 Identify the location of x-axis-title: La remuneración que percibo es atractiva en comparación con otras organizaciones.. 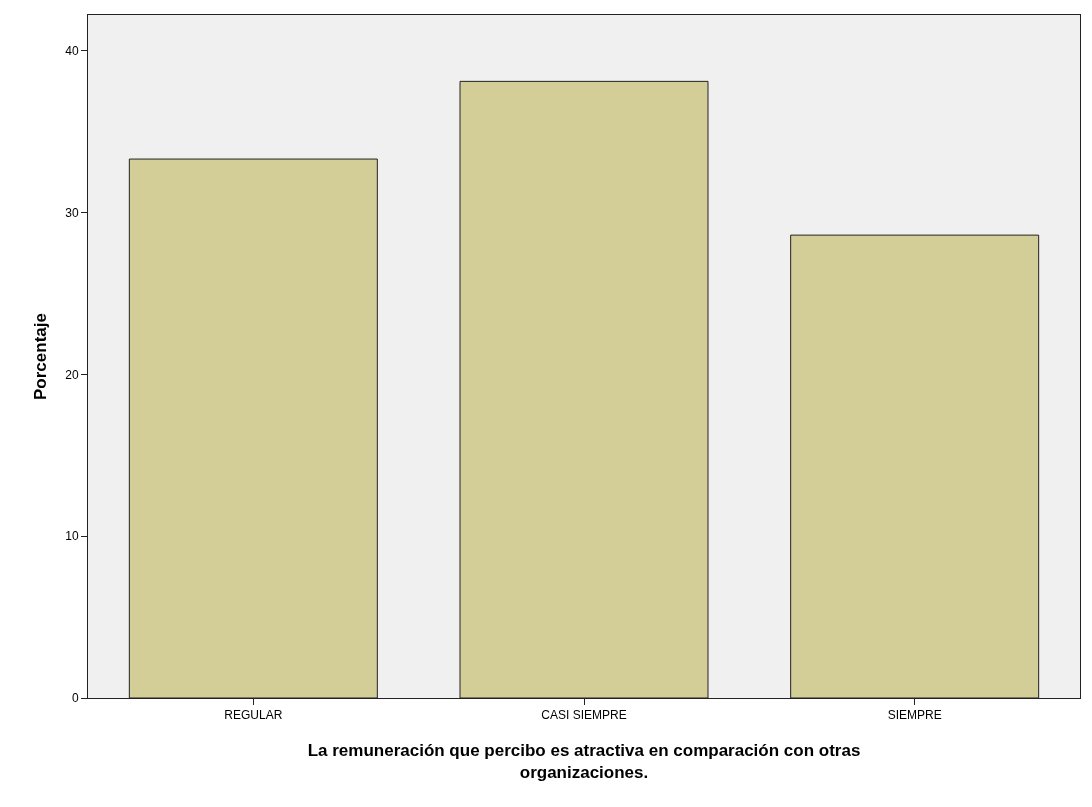
(584, 761).